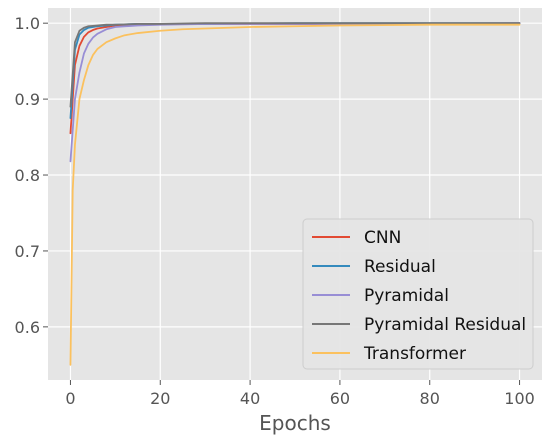  I want to click on legend-box, so click(418, 294).